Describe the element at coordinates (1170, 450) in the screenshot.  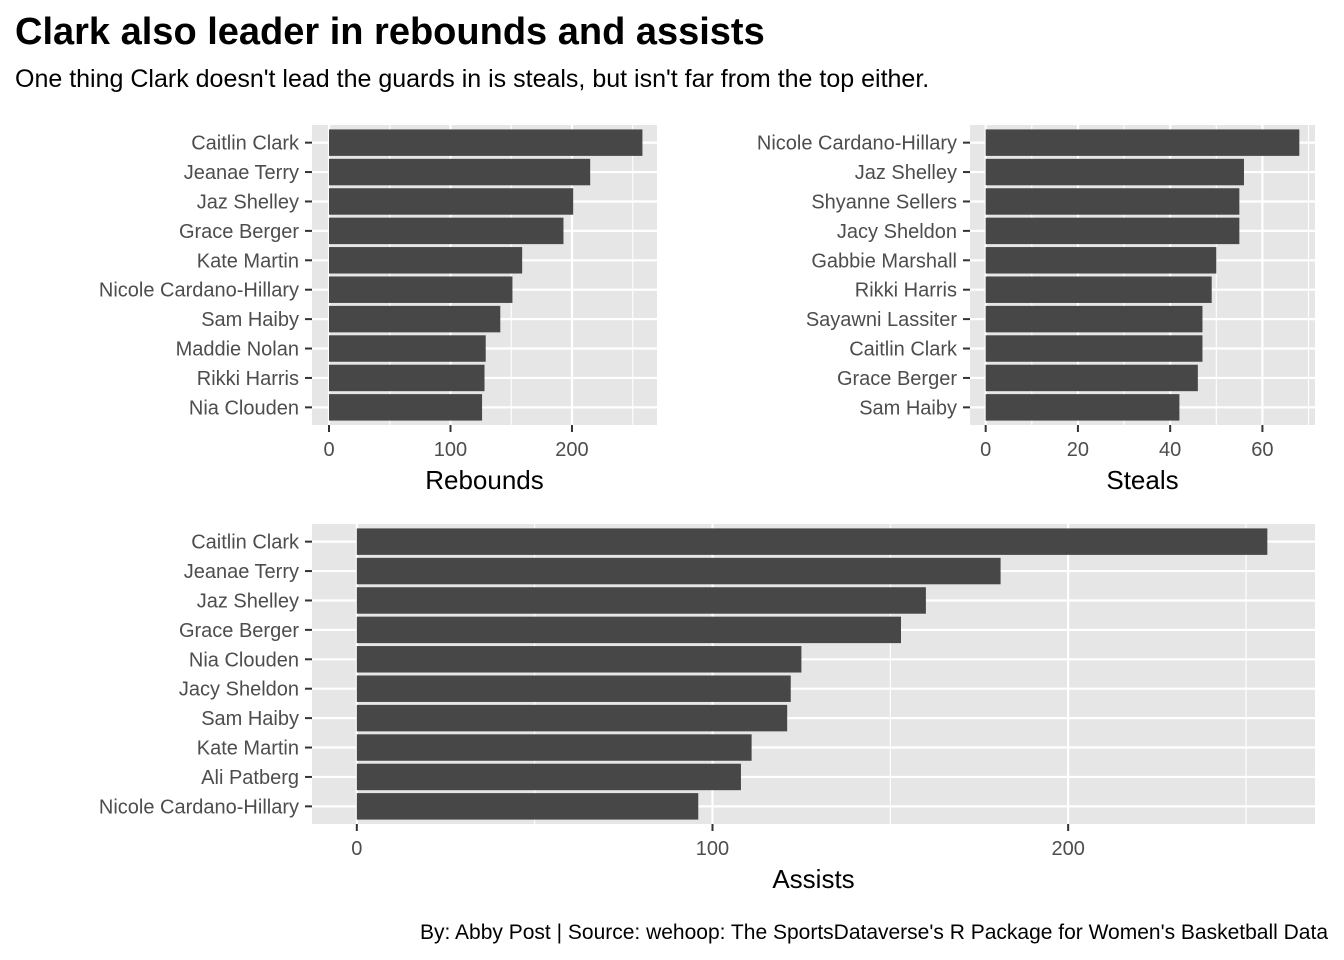
I see `x-tick-label: 40` at that location.